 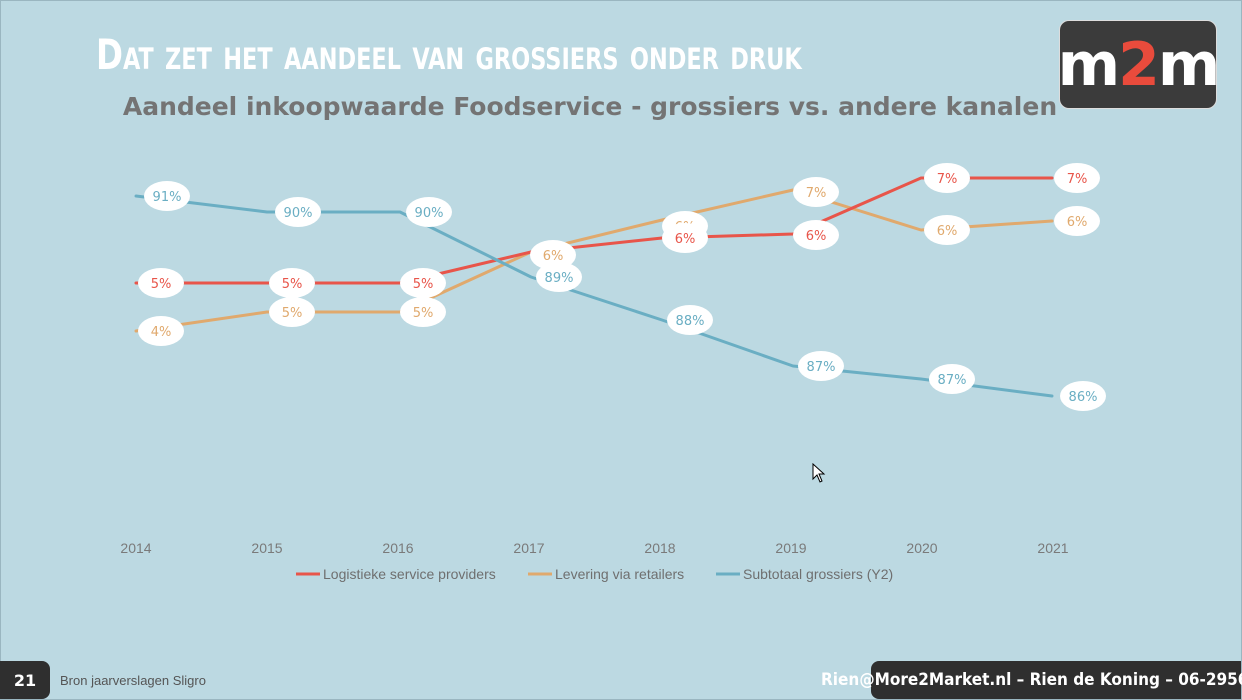 What do you see at coordinates (266, 548) in the screenshot?
I see `x-tick-label: 2015` at bounding box center [266, 548].